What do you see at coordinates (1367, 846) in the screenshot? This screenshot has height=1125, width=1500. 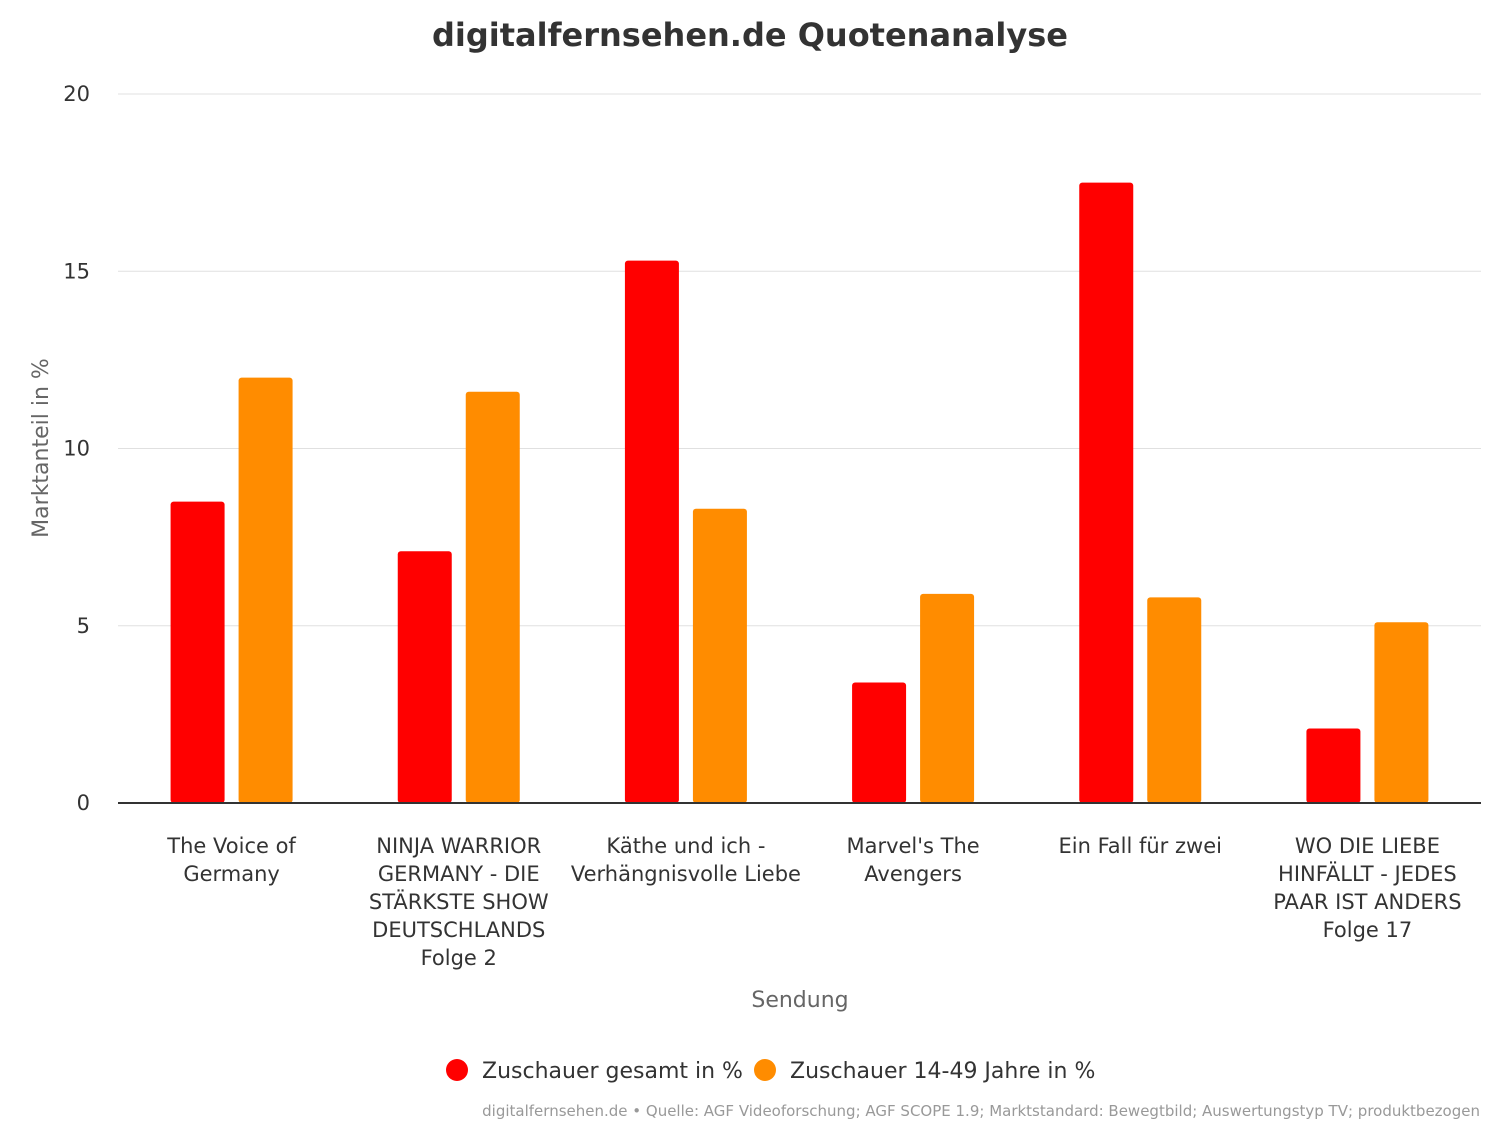 I see `x-category-line: WO DIE LIEBE` at bounding box center [1367, 846].